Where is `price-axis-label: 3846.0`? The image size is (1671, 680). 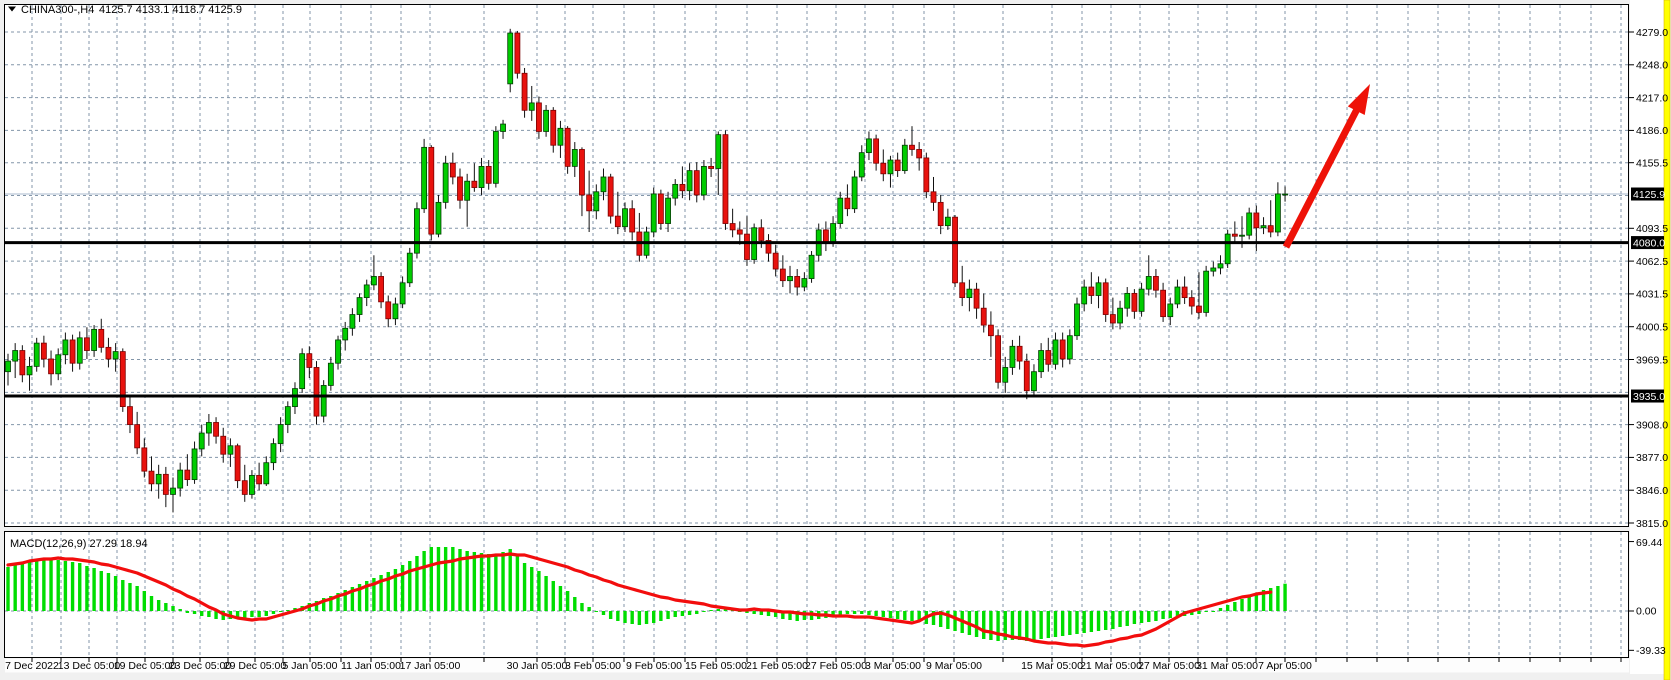
price-axis-label: 3846.0 is located at coordinates (1652, 491).